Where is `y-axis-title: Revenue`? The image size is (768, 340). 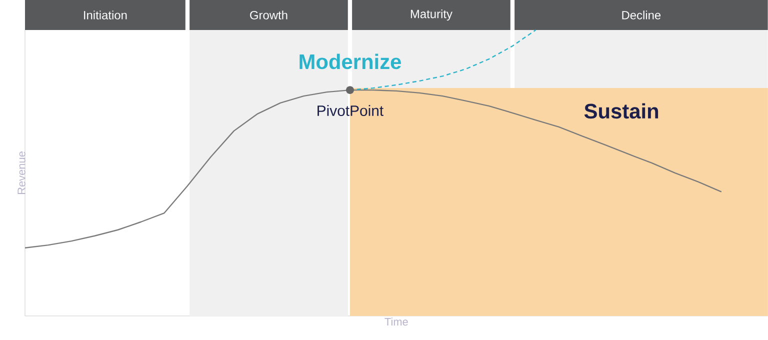 y-axis-title: Revenue is located at coordinates (22, 173).